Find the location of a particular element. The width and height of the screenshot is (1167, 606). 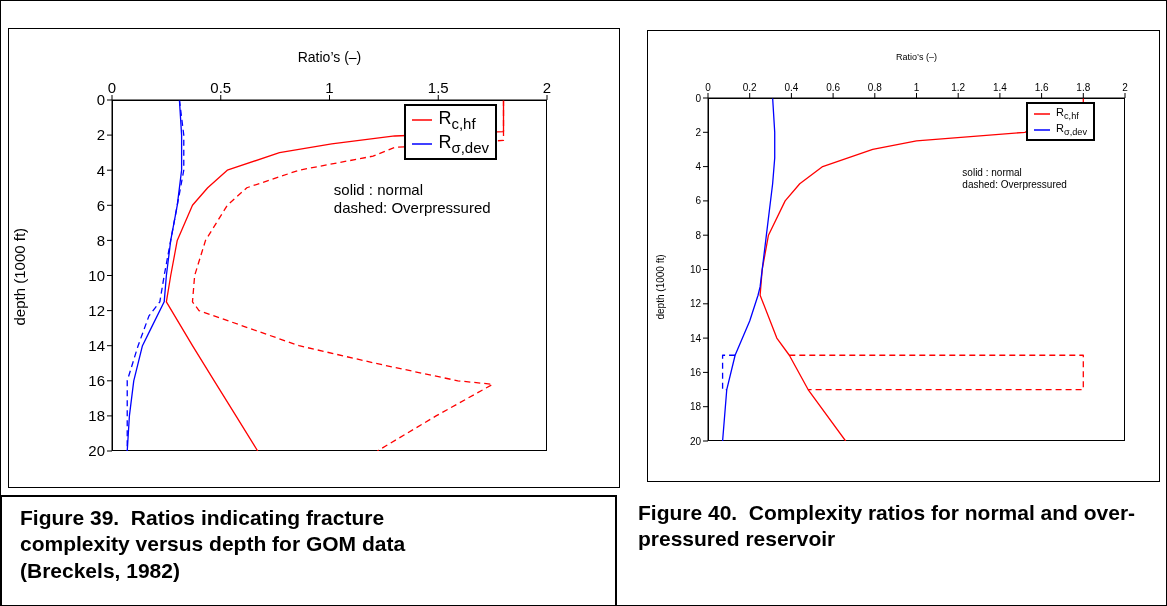

caption: Figure 40. Complexity ratios for normal and over-pressured reservoir is located at coordinates (887, 526).